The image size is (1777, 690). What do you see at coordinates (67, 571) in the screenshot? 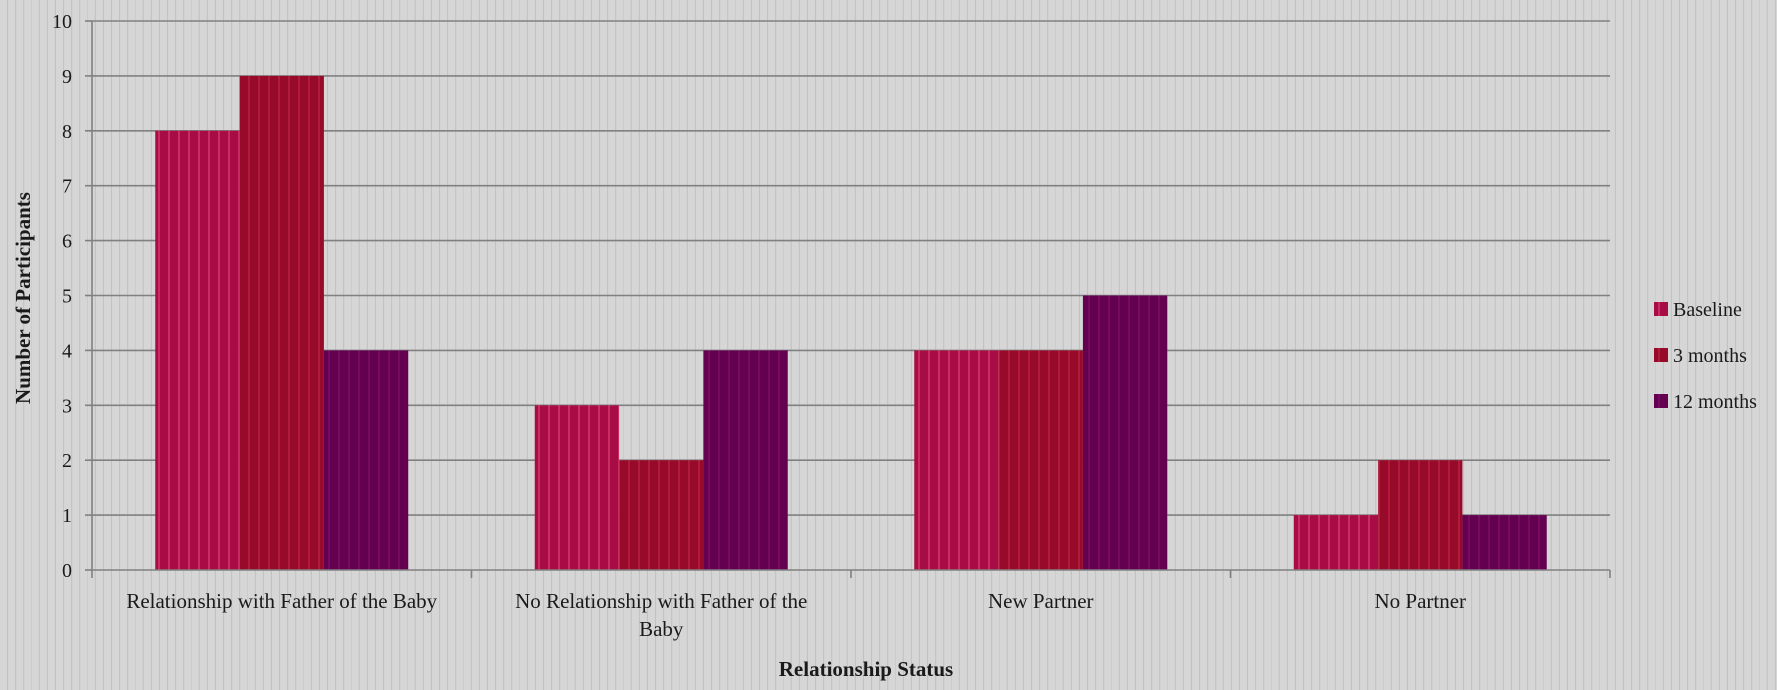
I see `y-tick-label: 0` at bounding box center [67, 571].